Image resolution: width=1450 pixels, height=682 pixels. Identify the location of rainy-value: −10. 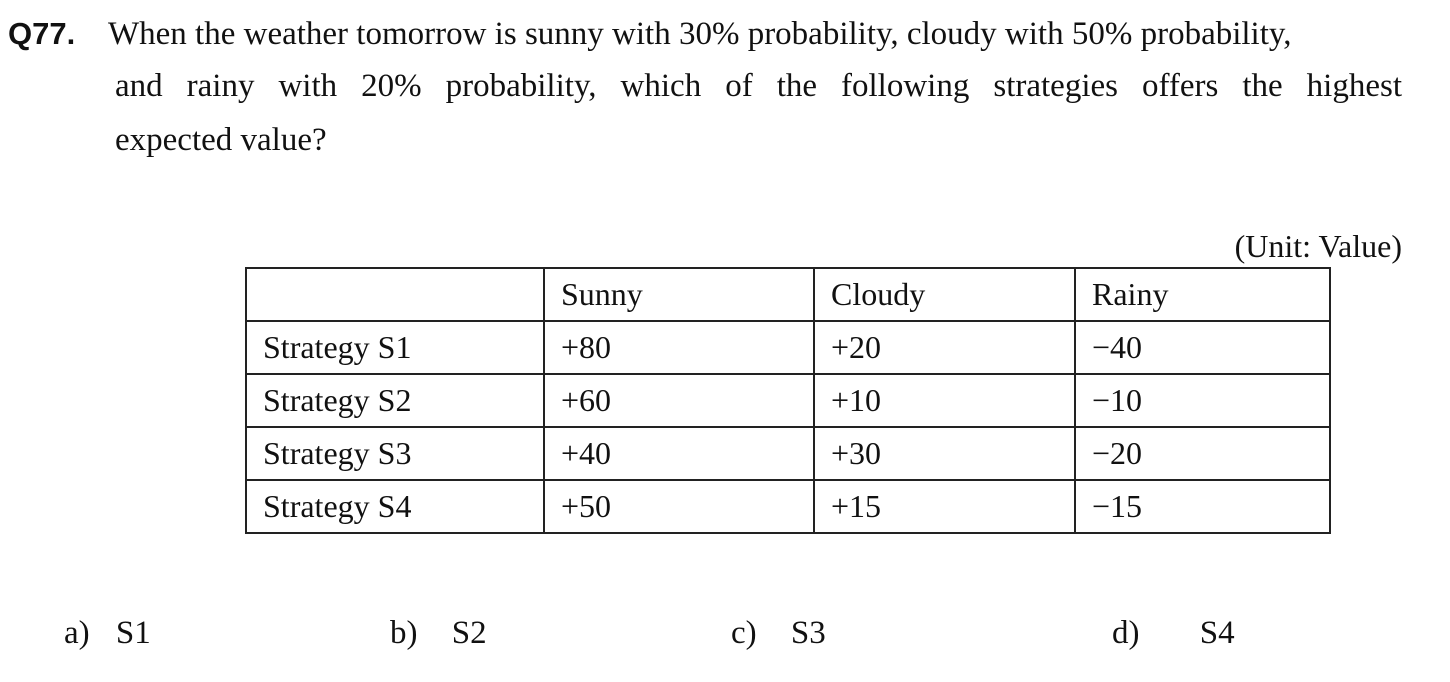
(1202, 400).